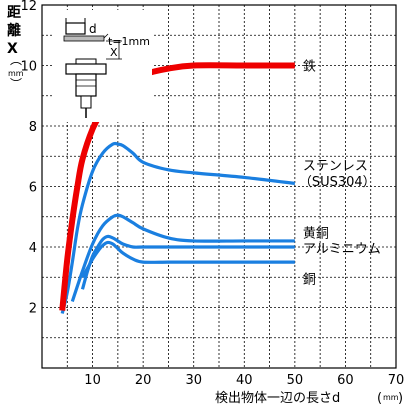 The height and width of the screenshot is (410, 410). I want to click on target-plate, so click(84, 38).